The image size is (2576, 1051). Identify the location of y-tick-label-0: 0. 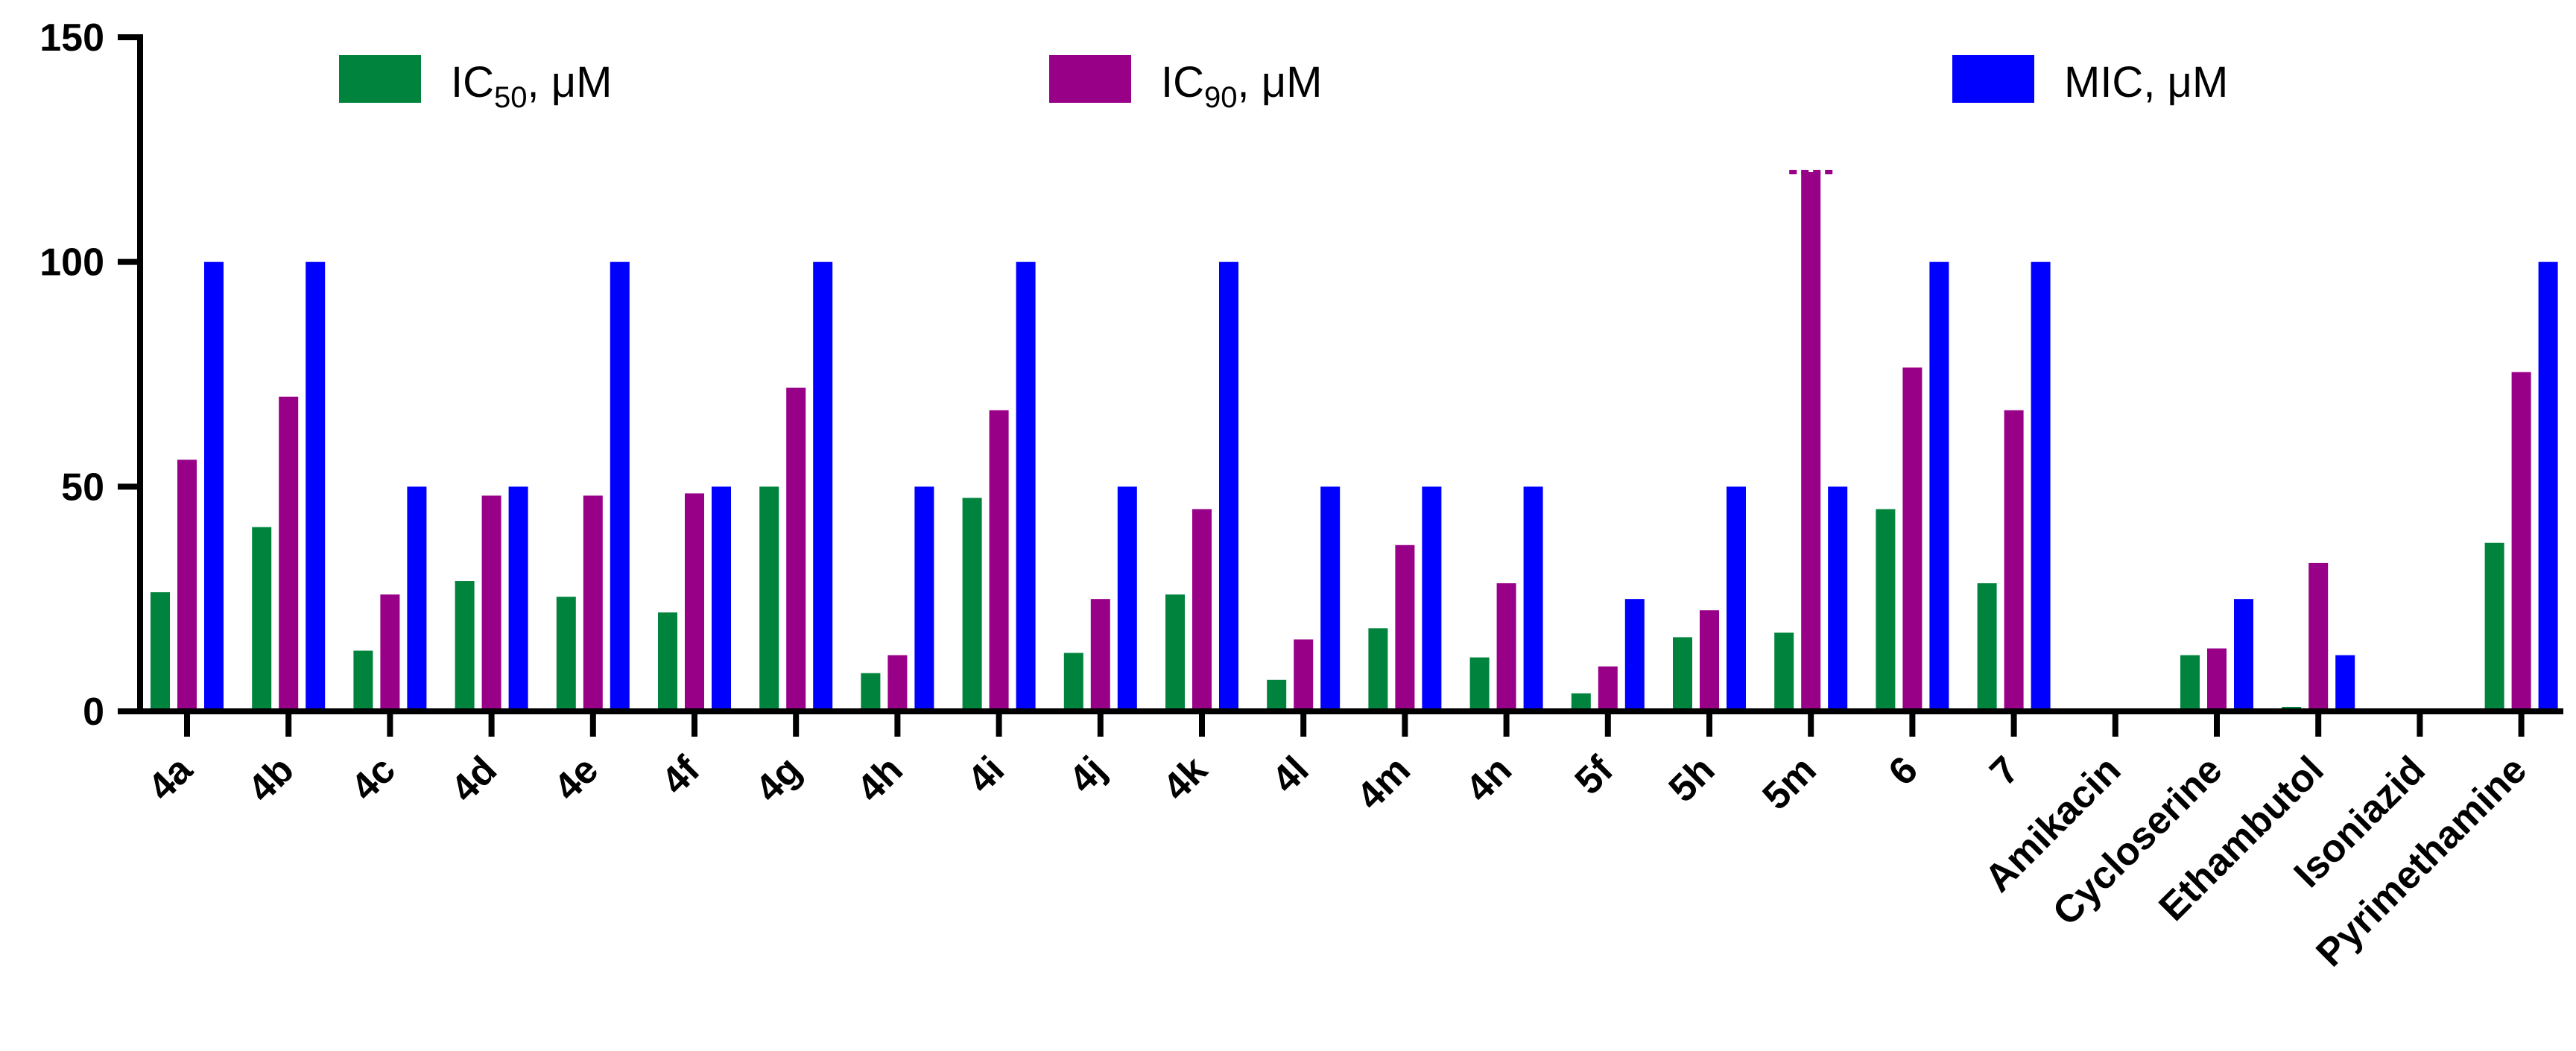
(93, 712).